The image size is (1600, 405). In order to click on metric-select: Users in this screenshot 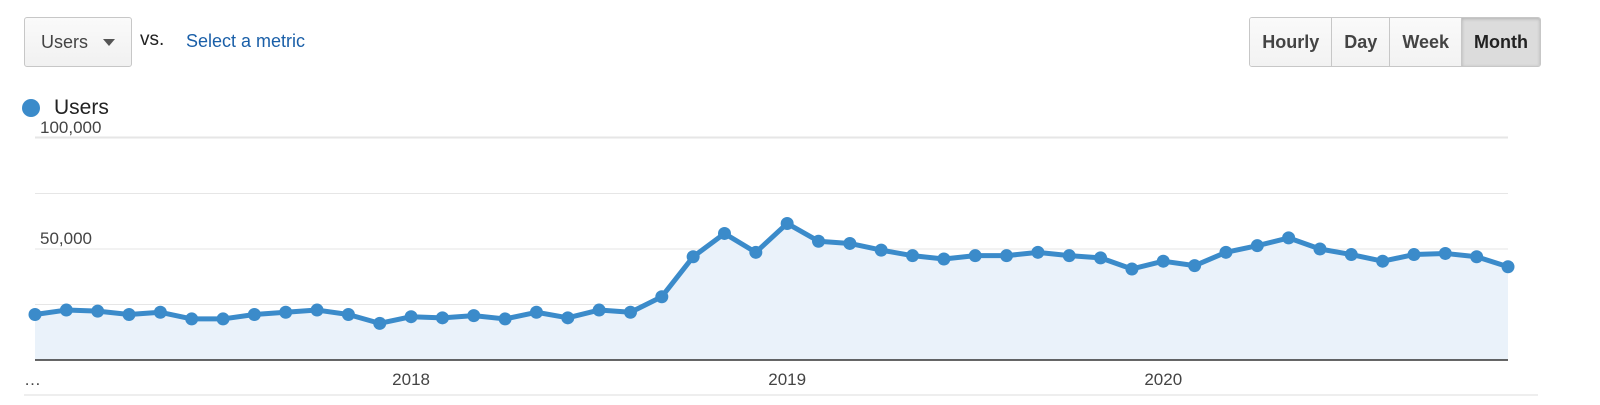, I will do `click(78, 42)`.